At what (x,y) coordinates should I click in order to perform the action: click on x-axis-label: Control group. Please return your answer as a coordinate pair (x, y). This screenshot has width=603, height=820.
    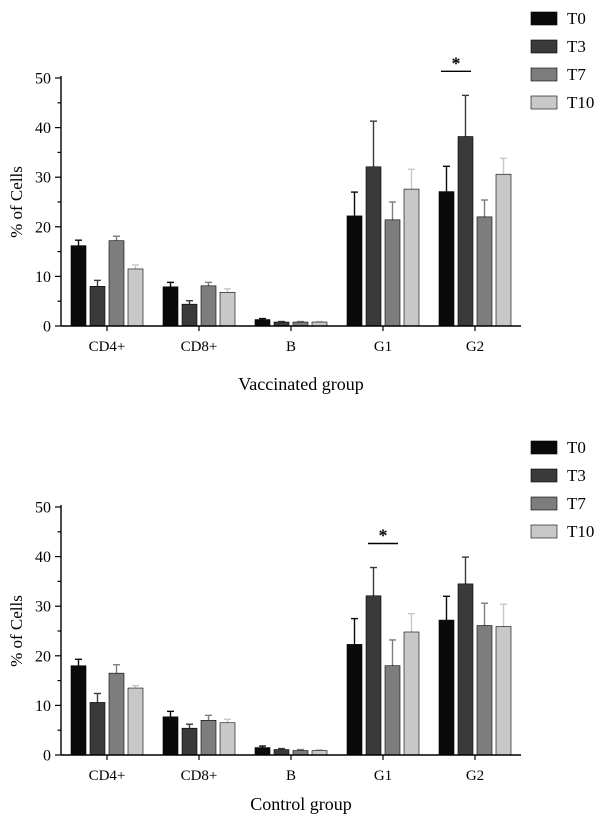
    Looking at the image, I should click on (301, 804).